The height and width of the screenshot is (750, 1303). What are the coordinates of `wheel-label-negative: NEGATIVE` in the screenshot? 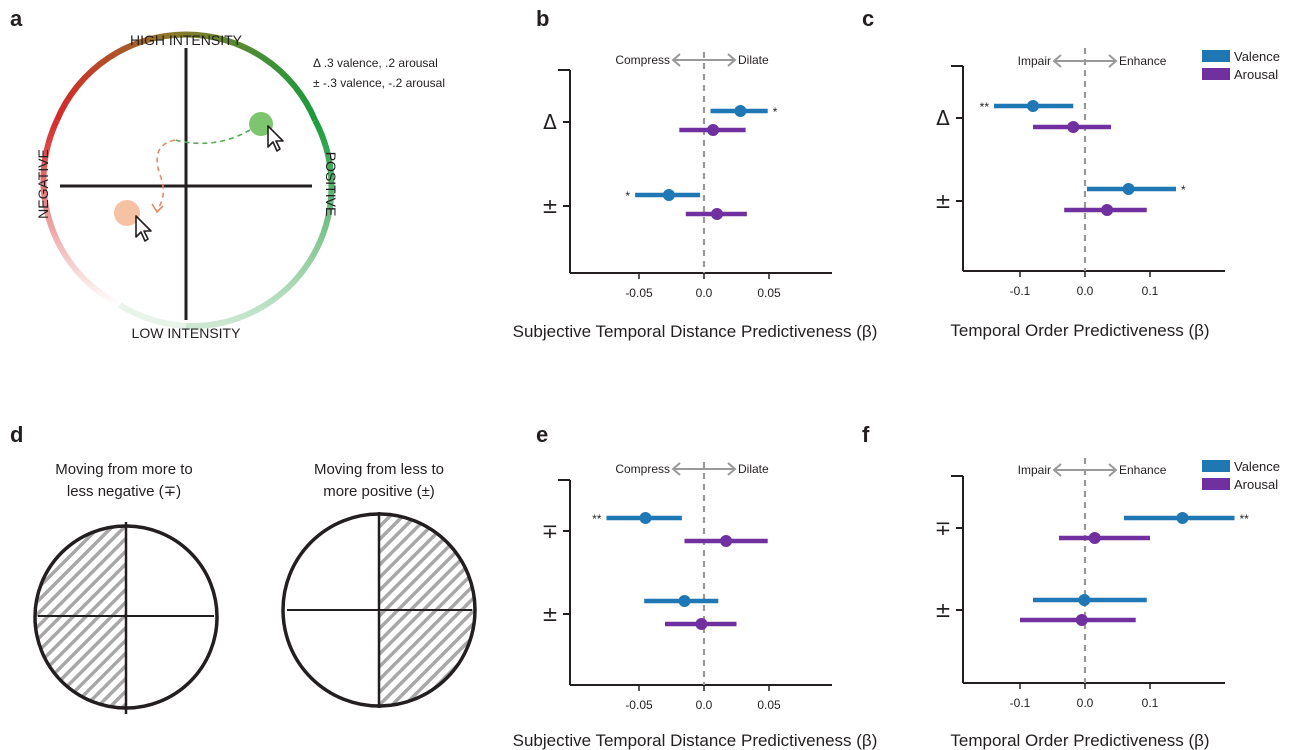 It's located at (43, 184).